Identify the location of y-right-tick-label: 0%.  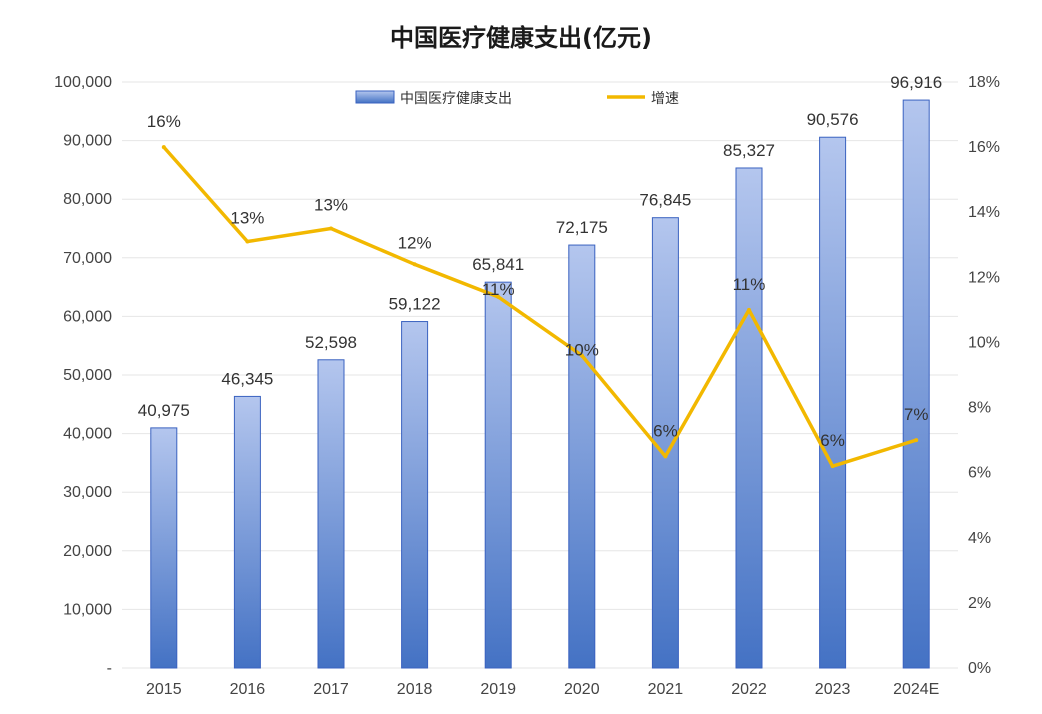
(979, 668).